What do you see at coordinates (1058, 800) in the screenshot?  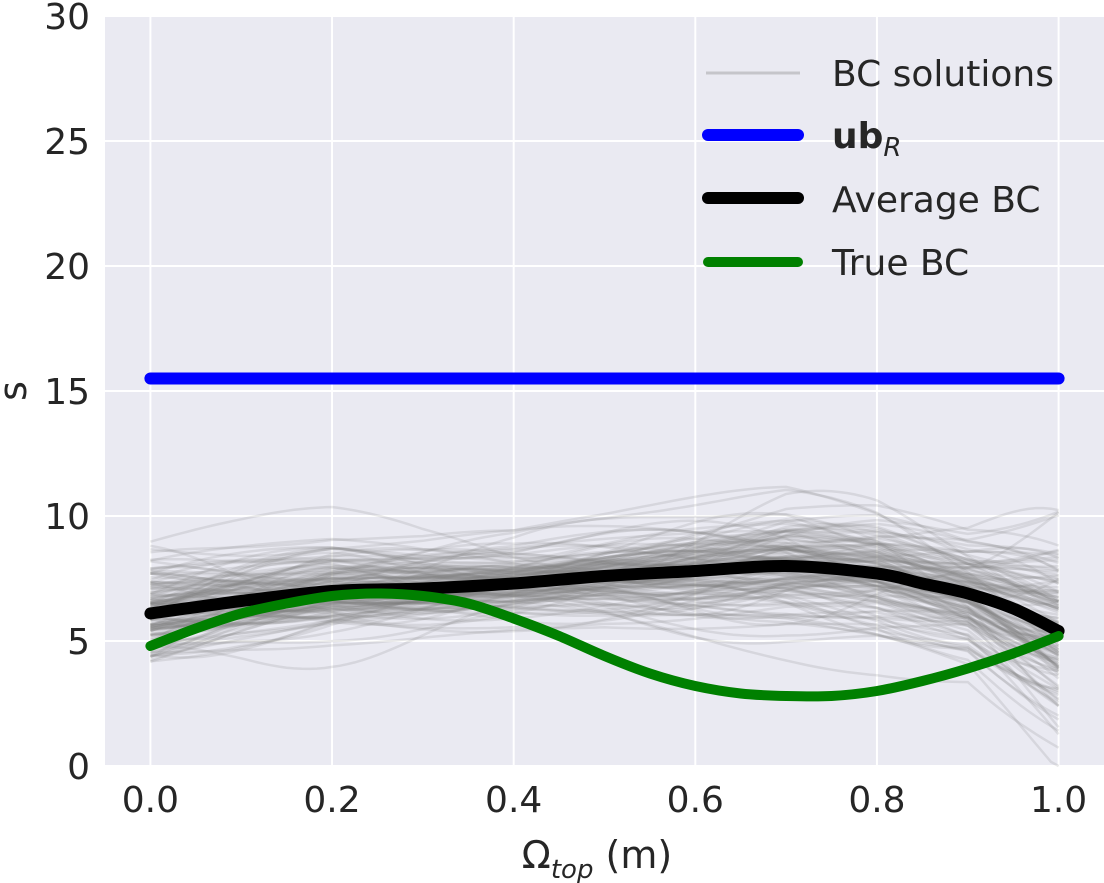 I see `x-tick-label: 1.0` at bounding box center [1058, 800].